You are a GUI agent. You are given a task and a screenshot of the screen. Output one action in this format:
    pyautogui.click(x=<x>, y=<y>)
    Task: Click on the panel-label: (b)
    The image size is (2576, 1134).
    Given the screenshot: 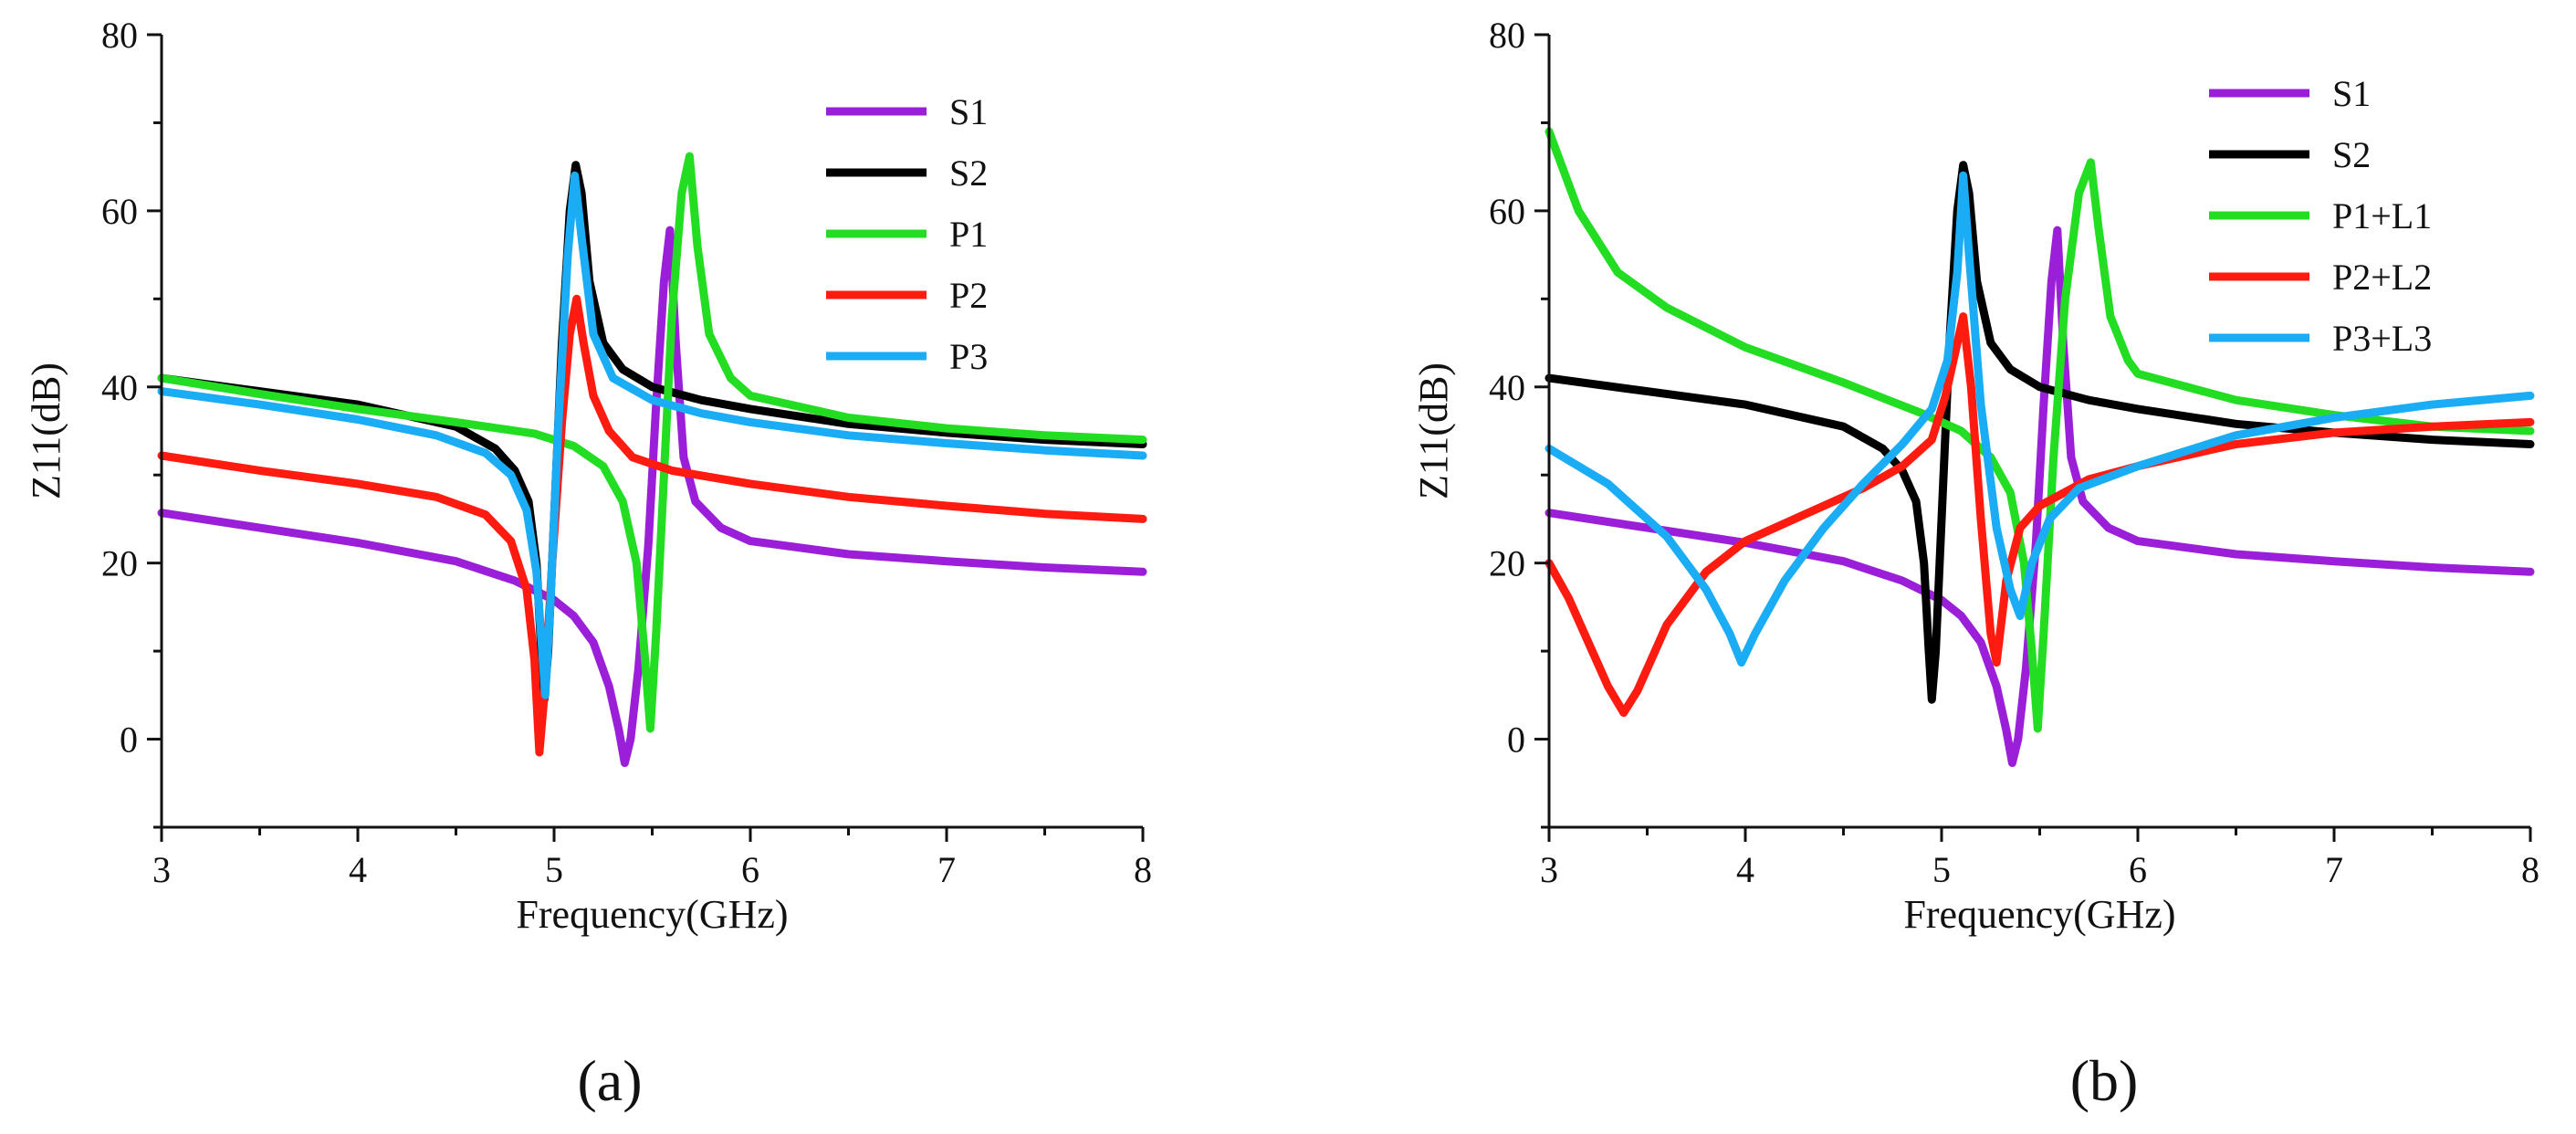 What is the action you would take?
    pyautogui.click(x=2104, y=1080)
    